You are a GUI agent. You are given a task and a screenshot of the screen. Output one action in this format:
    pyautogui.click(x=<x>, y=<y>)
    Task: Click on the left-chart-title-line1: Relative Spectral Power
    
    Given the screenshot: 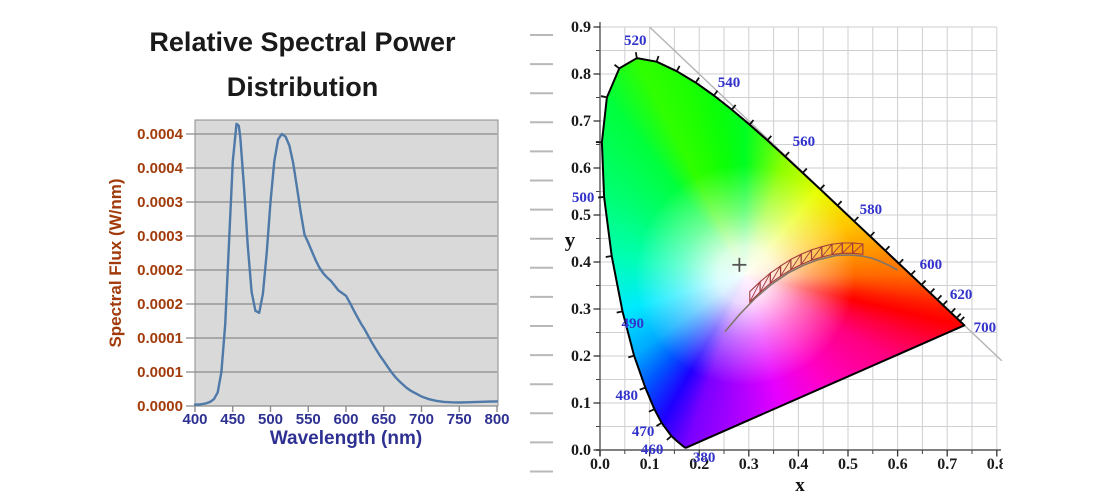 What is the action you would take?
    pyautogui.click(x=302, y=42)
    